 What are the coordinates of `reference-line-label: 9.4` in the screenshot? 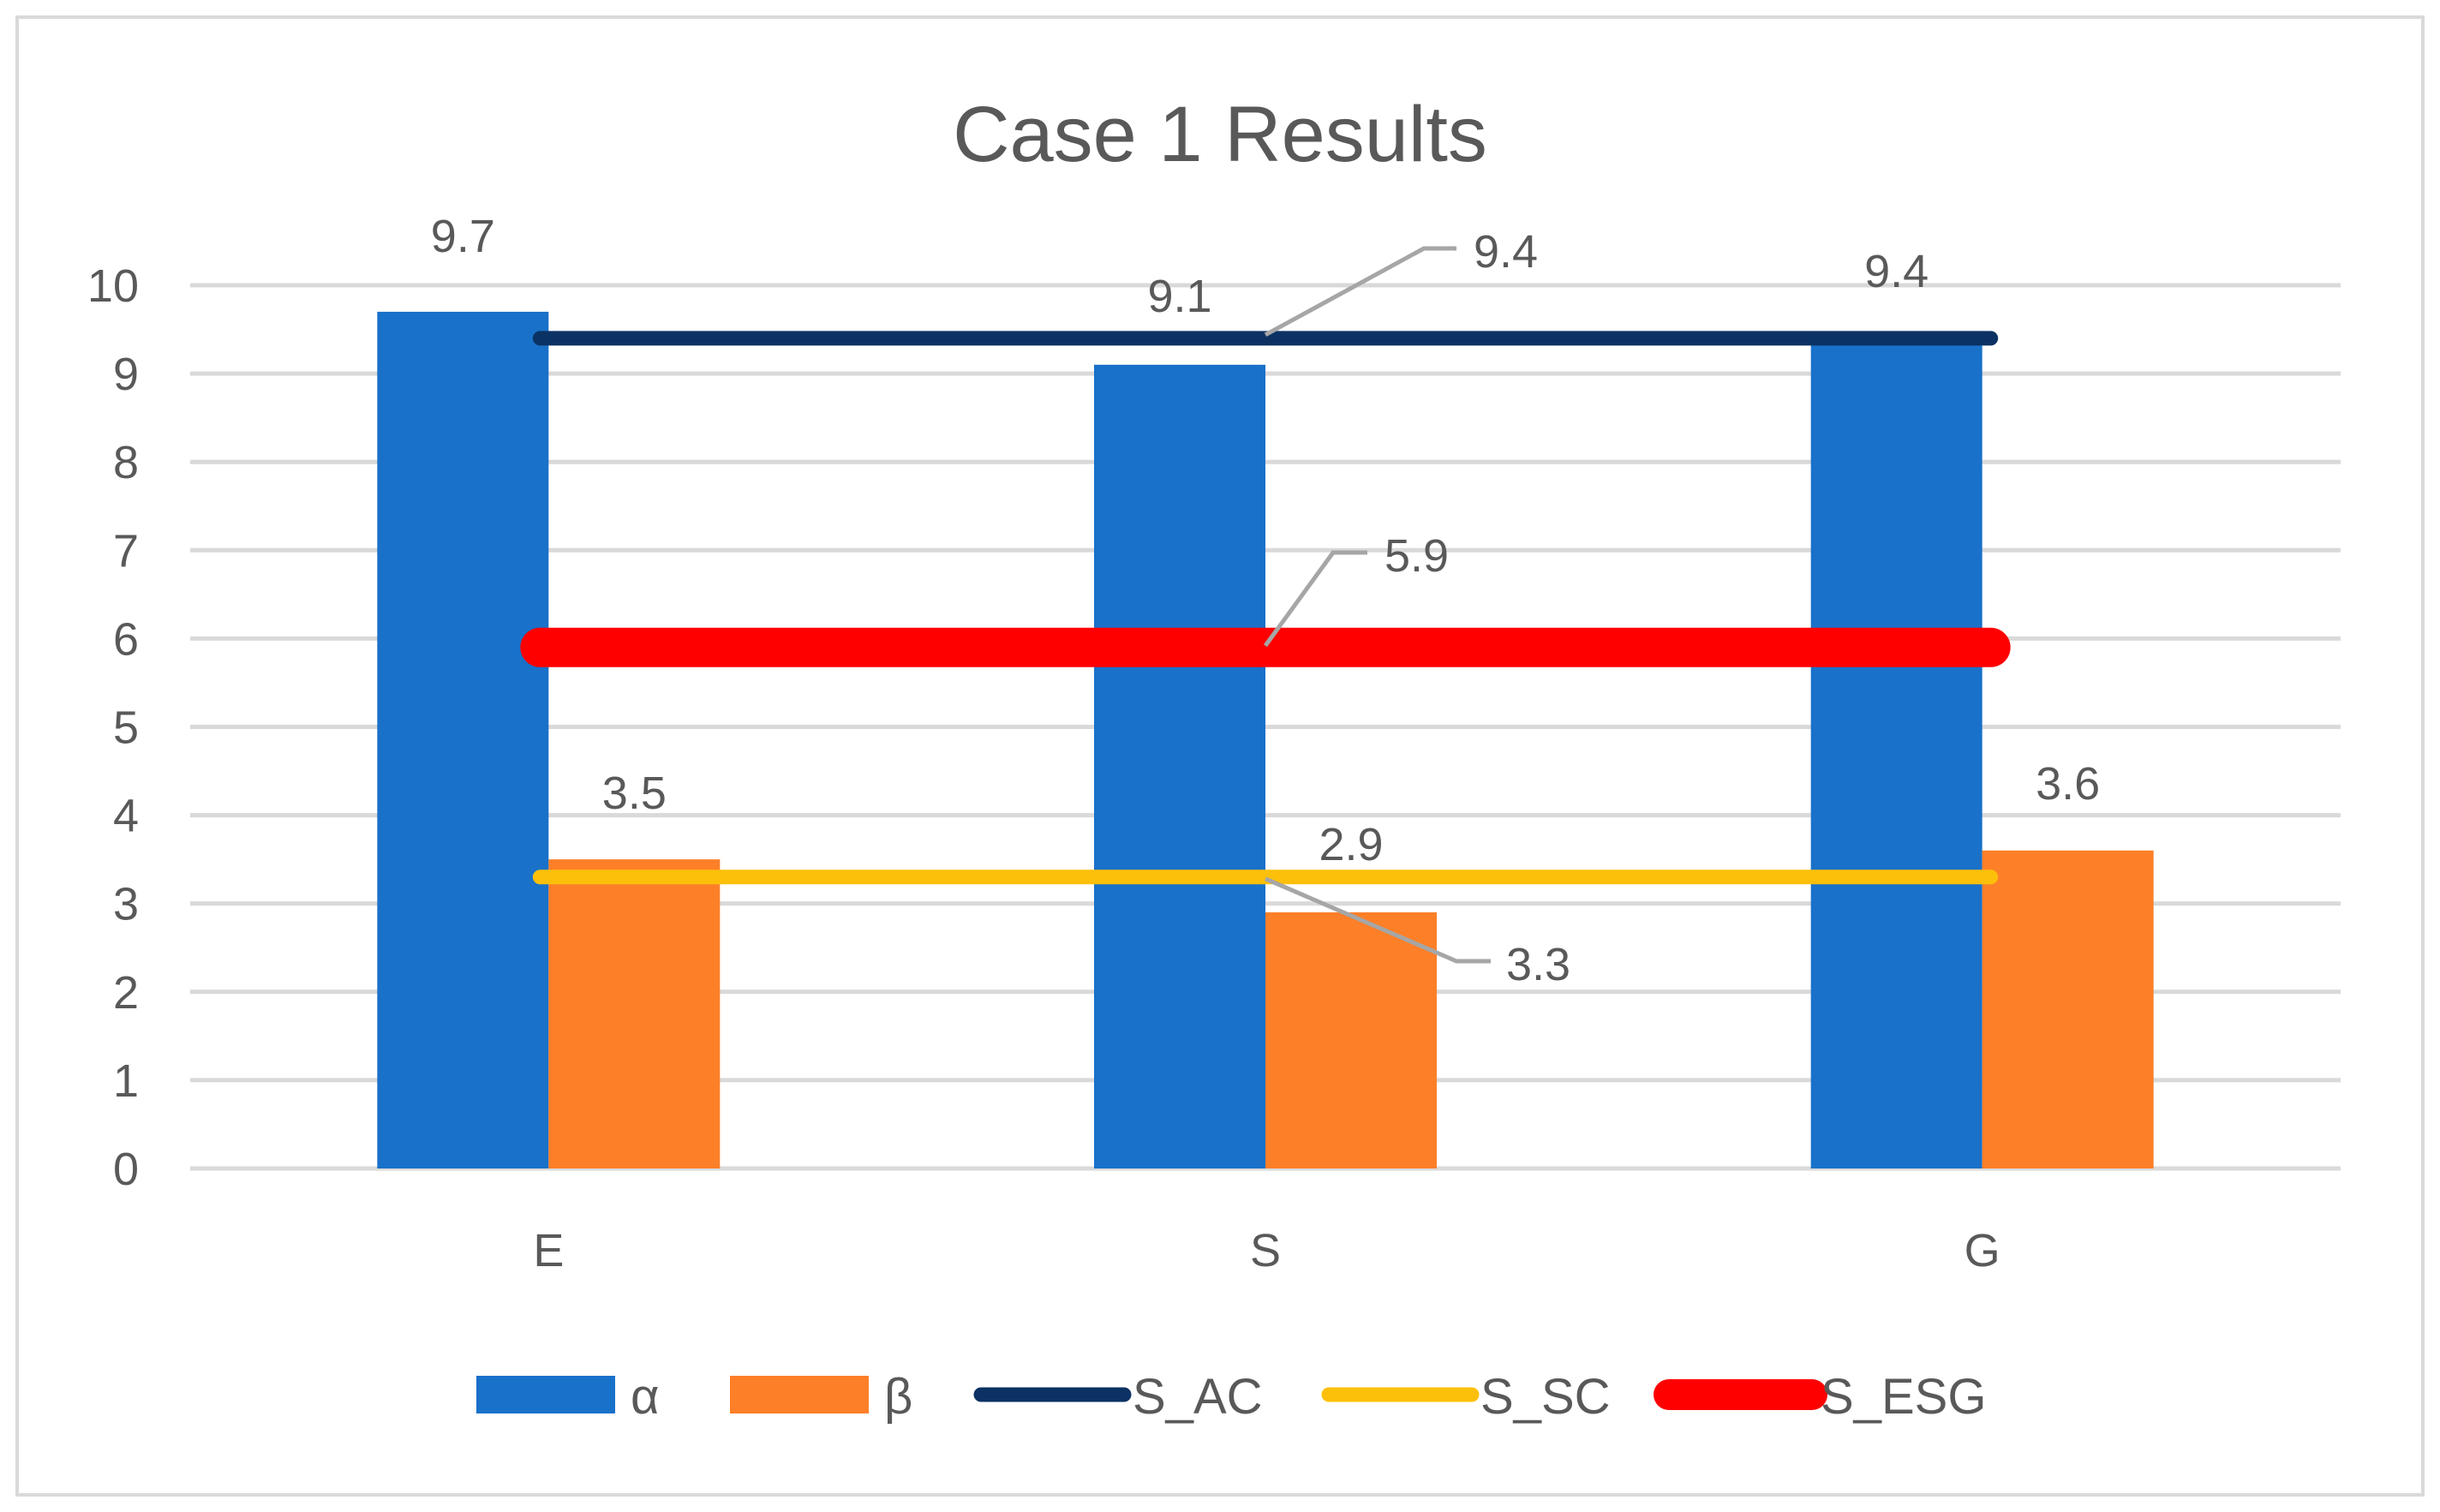 It's located at (1506, 252).